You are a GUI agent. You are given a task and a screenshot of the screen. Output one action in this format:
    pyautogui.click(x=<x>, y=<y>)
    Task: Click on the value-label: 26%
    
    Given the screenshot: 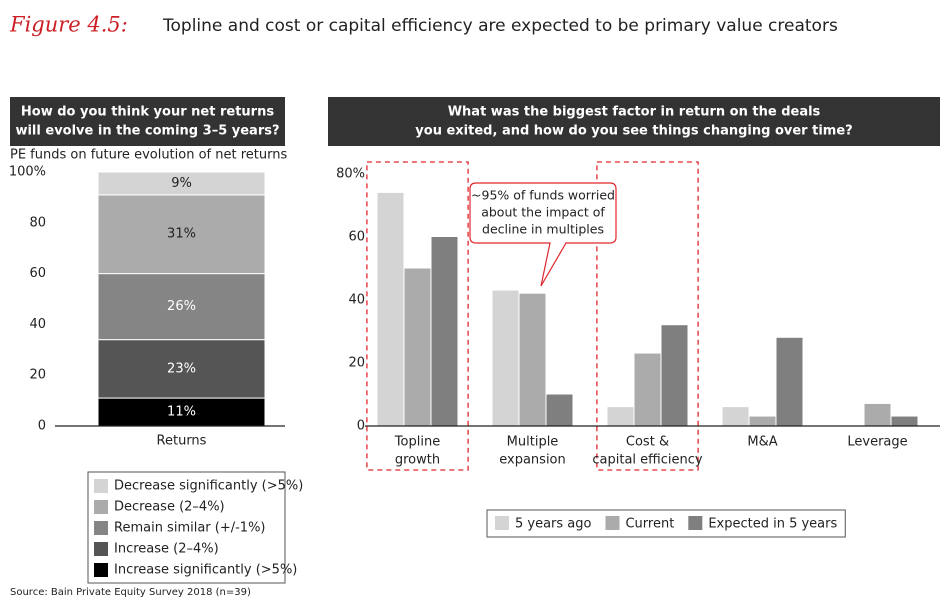 What is the action you would take?
    pyautogui.click(x=181, y=306)
    